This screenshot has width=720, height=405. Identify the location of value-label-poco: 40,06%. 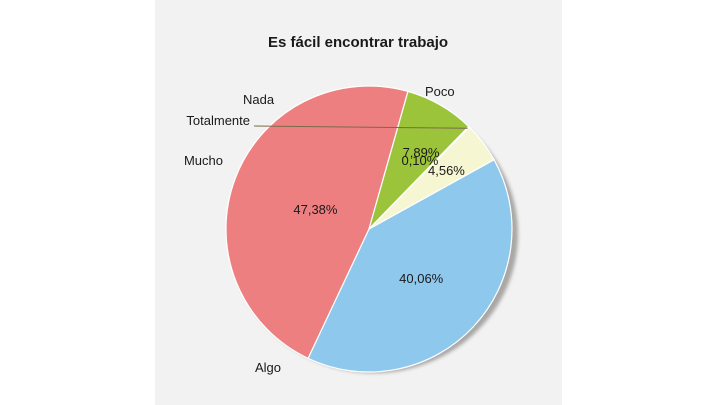
(421, 278).